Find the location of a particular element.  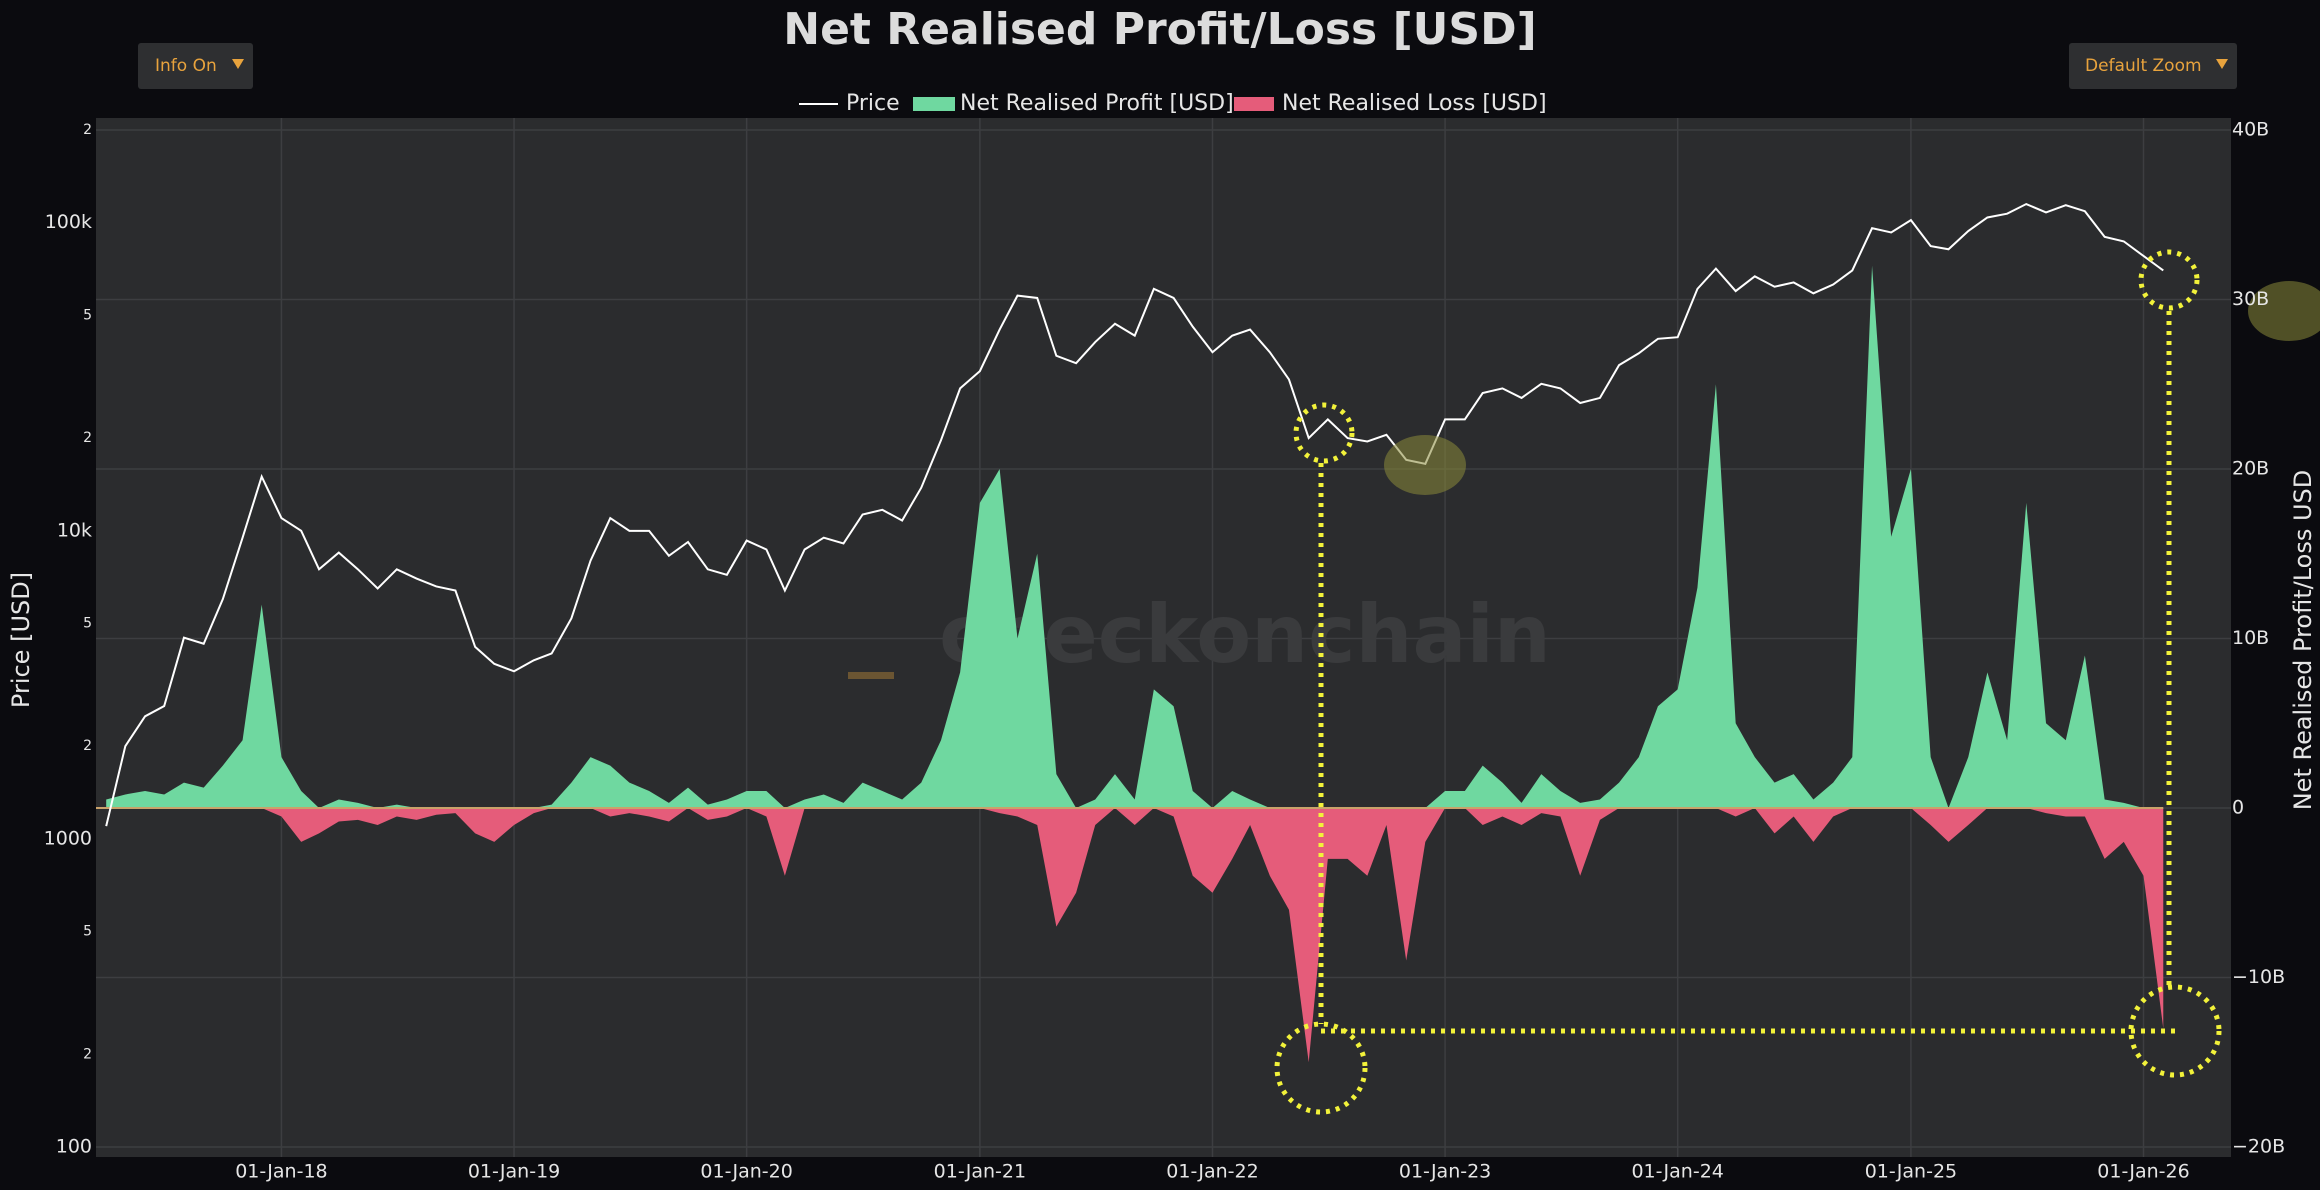

y-axis-title: Price [USD] is located at coordinates (21, 640).